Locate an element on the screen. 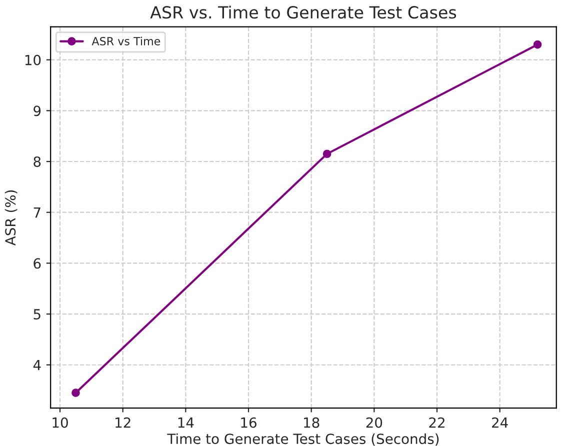 The image size is (562, 446). x-tick-label: 22 is located at coordinates (436, 422).